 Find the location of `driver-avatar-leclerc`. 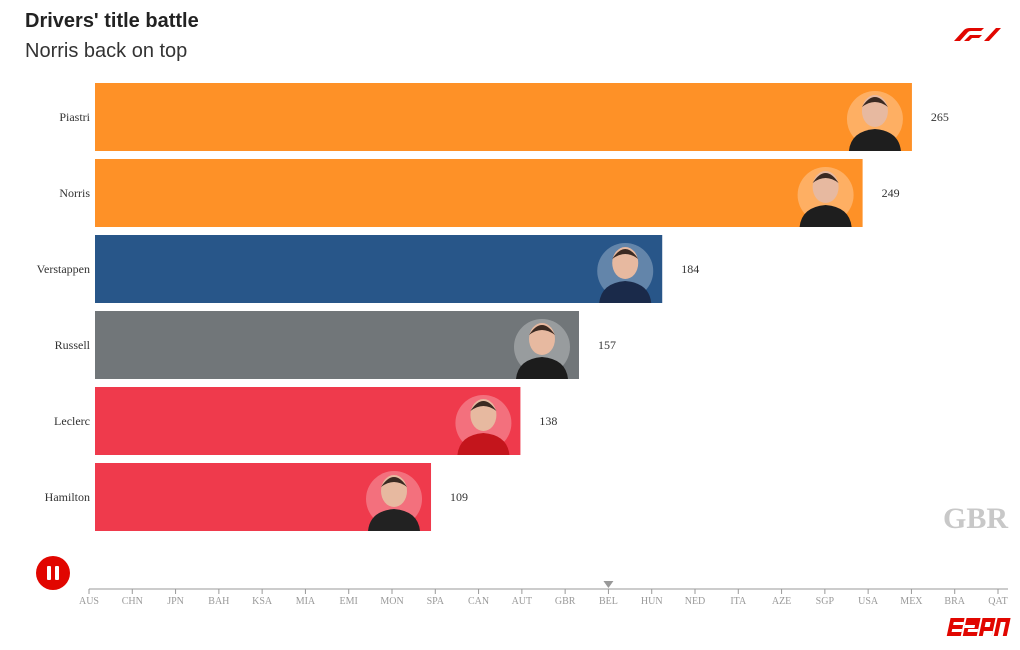

driver-avatar-leclerc is located at coordinates (483, 425).